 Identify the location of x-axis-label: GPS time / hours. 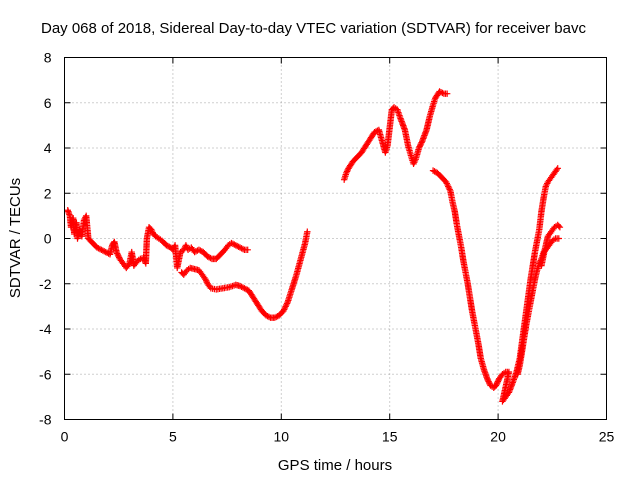
(335, 465).